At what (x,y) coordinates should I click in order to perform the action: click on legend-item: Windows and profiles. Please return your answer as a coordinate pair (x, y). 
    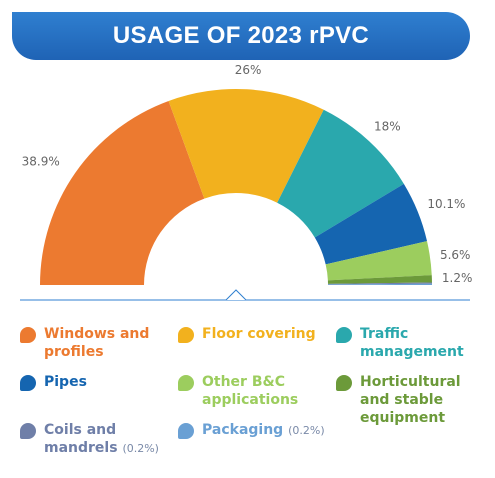
    Looking at the image, I should click on (95, 343).